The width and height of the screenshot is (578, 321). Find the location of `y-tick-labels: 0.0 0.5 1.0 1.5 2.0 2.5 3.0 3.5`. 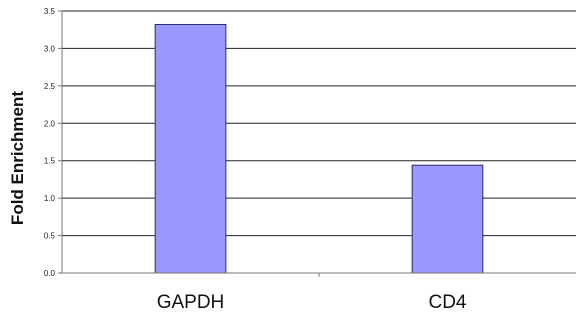

y-tick-labels: 0.0 0.5 1.0 1.5 2.0 2.5 3.0 3.5 is located at coordinates (50, 142).